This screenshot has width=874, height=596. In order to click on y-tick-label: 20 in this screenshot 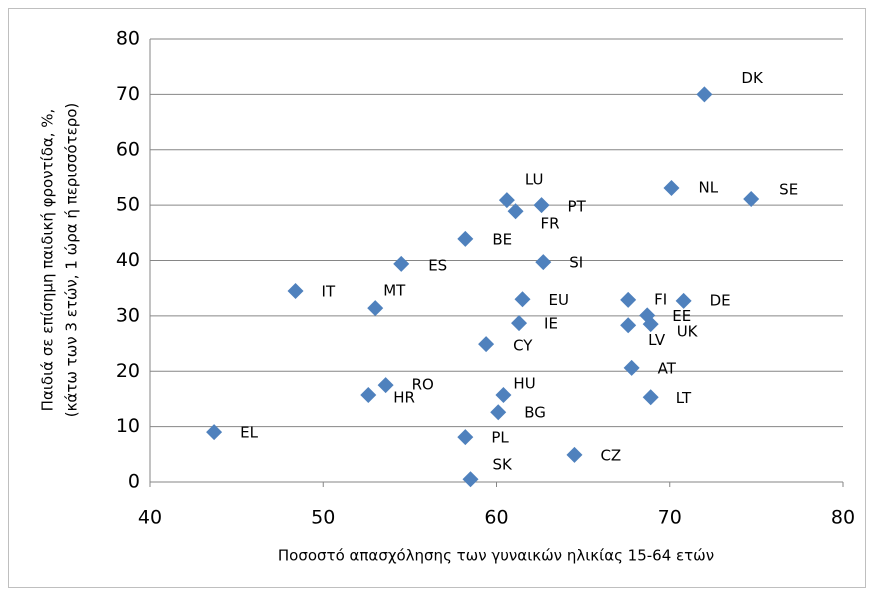, I will do `click(128, 371)`.